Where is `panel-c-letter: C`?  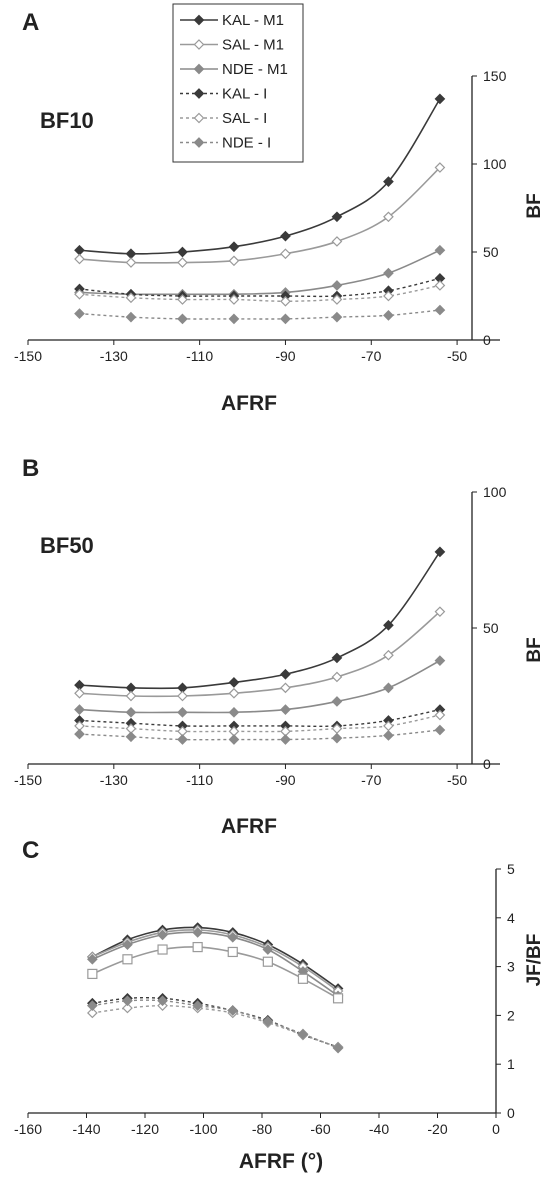 panel-c-letter: C is located at coordinates (30, 850).